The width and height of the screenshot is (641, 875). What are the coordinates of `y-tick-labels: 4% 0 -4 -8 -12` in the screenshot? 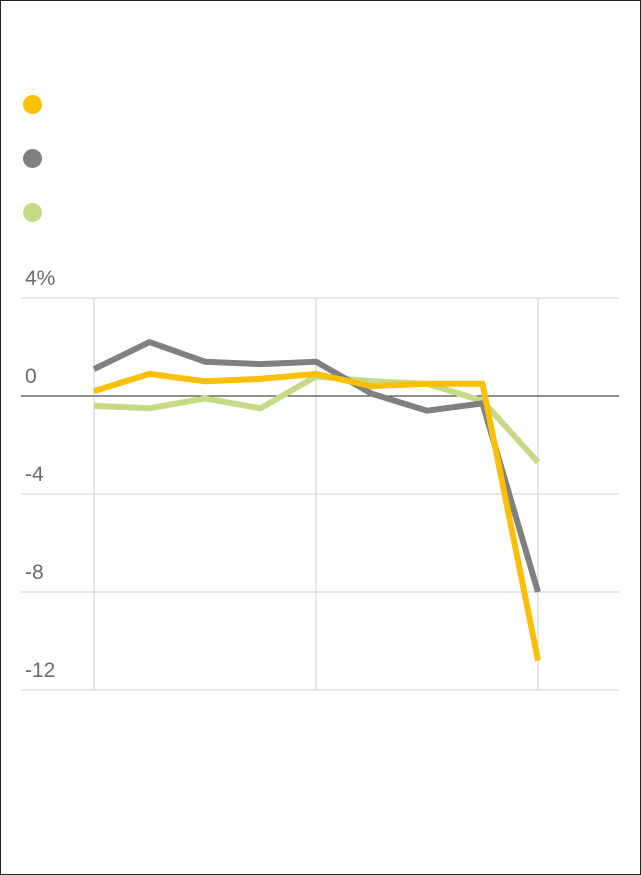 It's located at (40, 474).